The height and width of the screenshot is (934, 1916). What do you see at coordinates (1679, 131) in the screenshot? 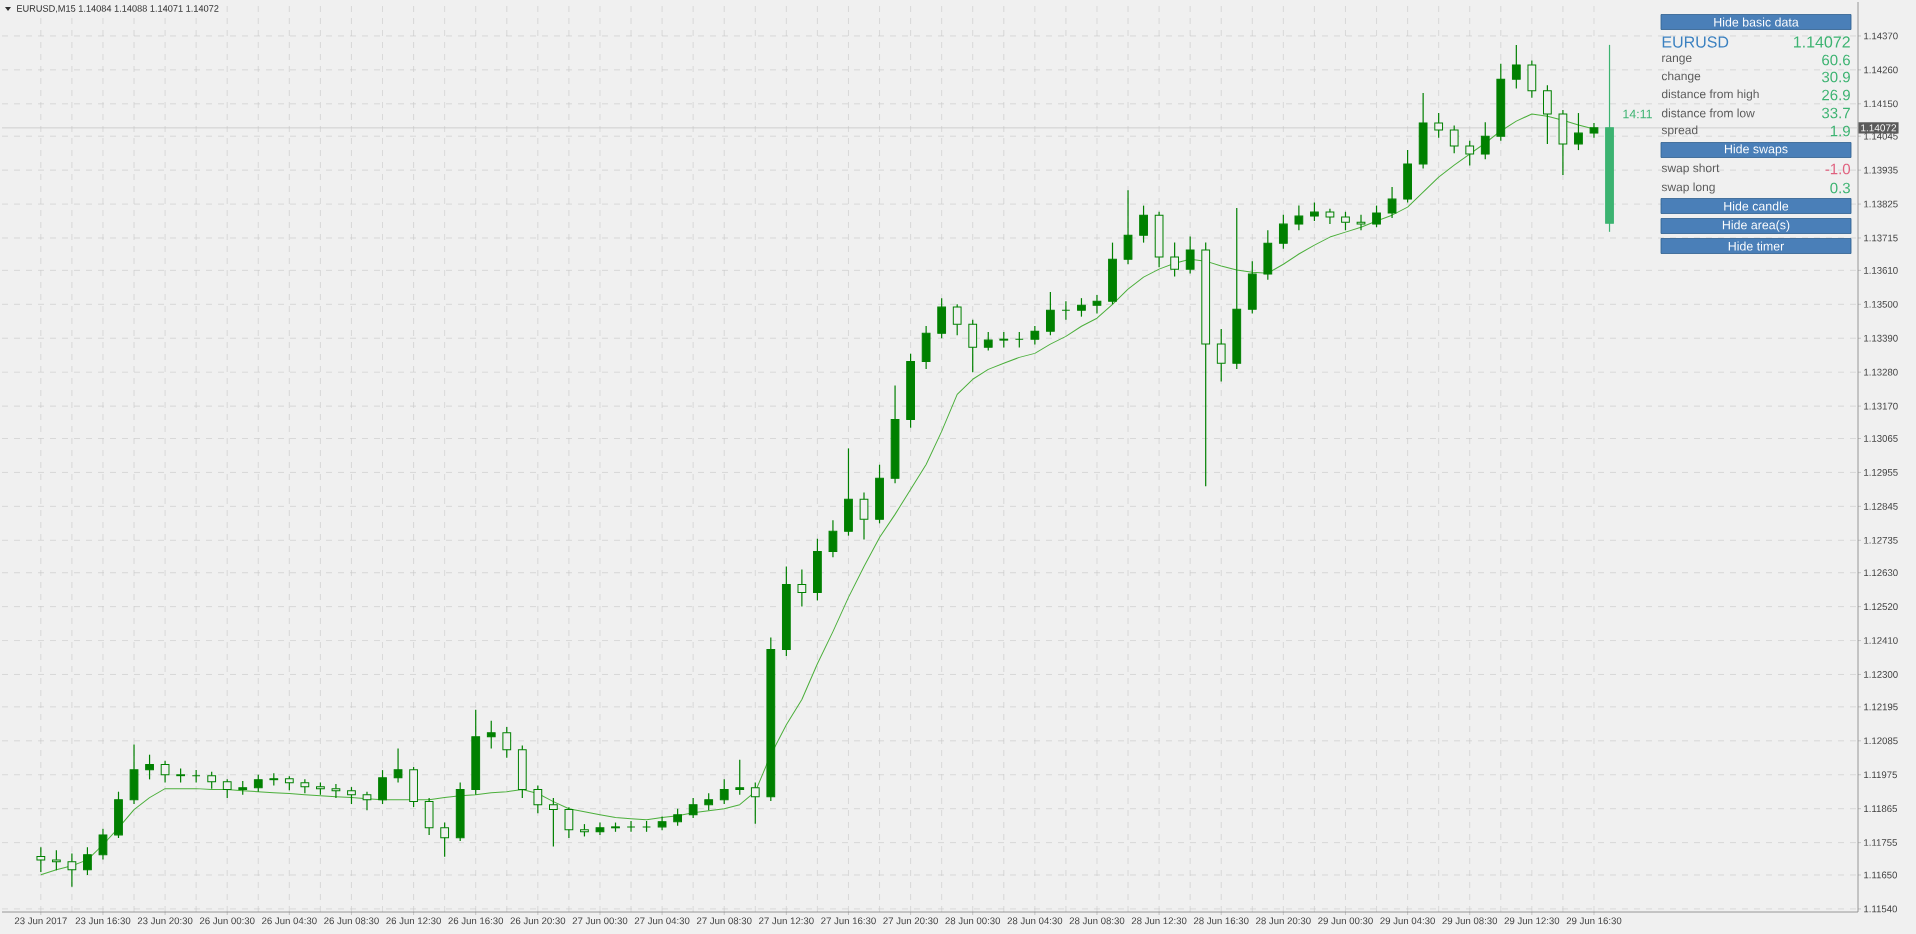
I see `text: spread` at bounding box center [1679, 131].